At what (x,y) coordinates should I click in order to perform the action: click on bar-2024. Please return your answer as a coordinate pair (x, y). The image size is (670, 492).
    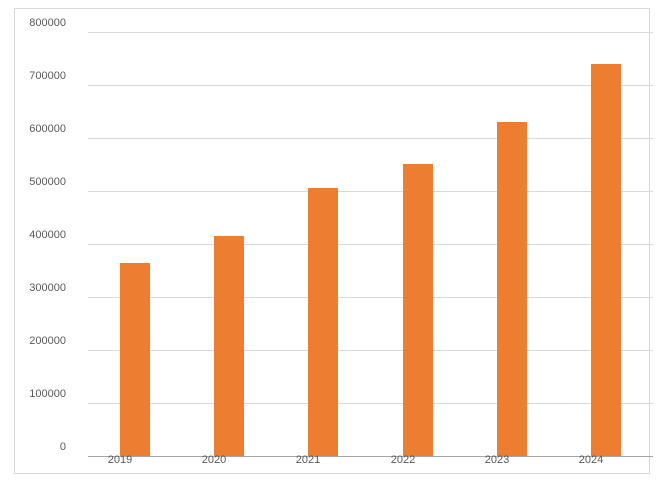
    Looking at the image, I should click on (606, 260).